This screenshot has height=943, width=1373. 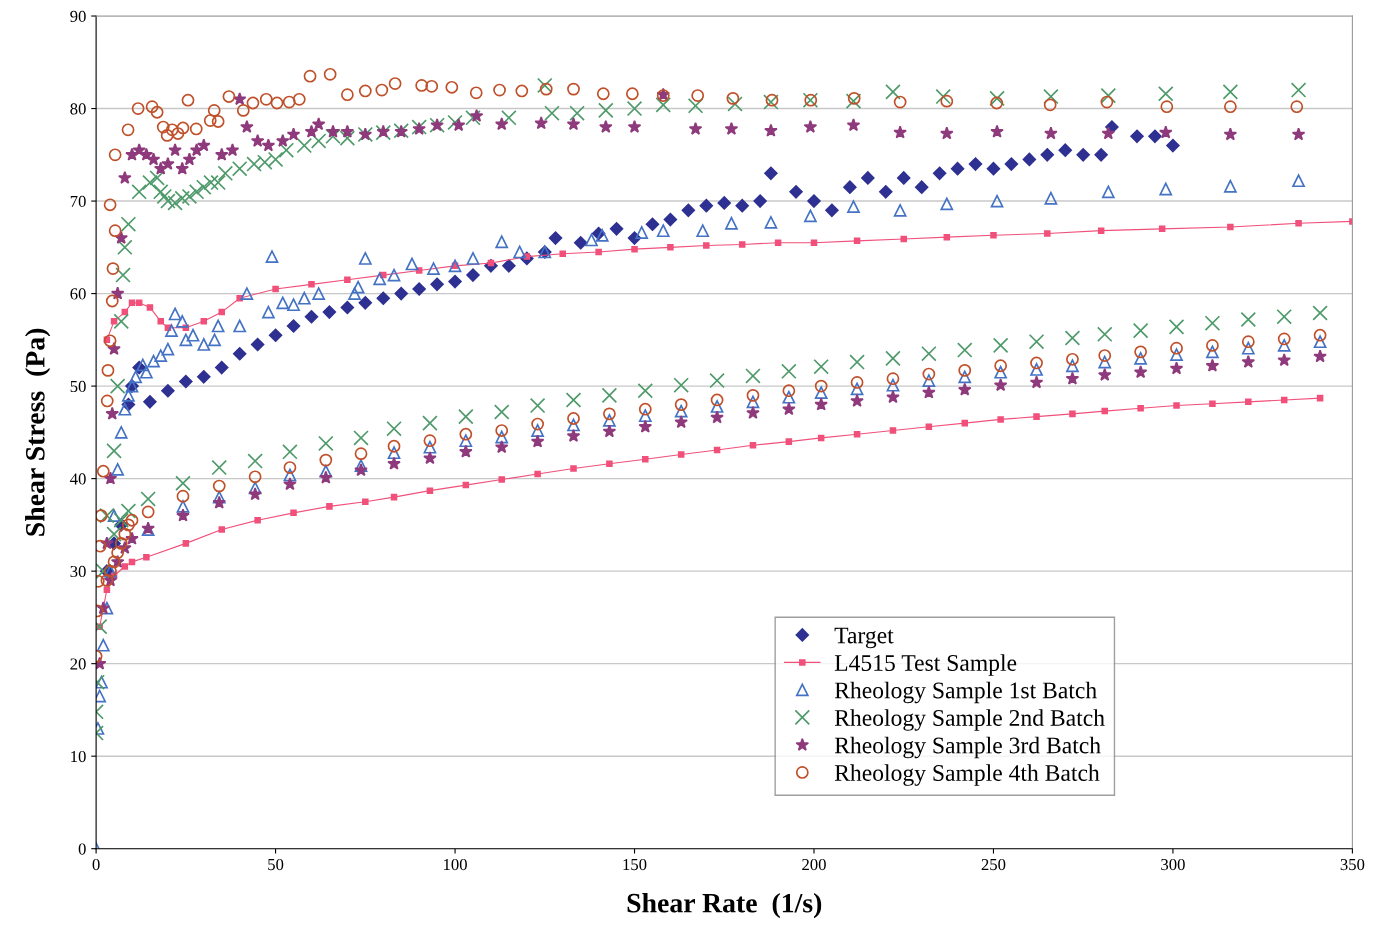 I want to click on y-tick-label: 40, so click(x=78, y=479).